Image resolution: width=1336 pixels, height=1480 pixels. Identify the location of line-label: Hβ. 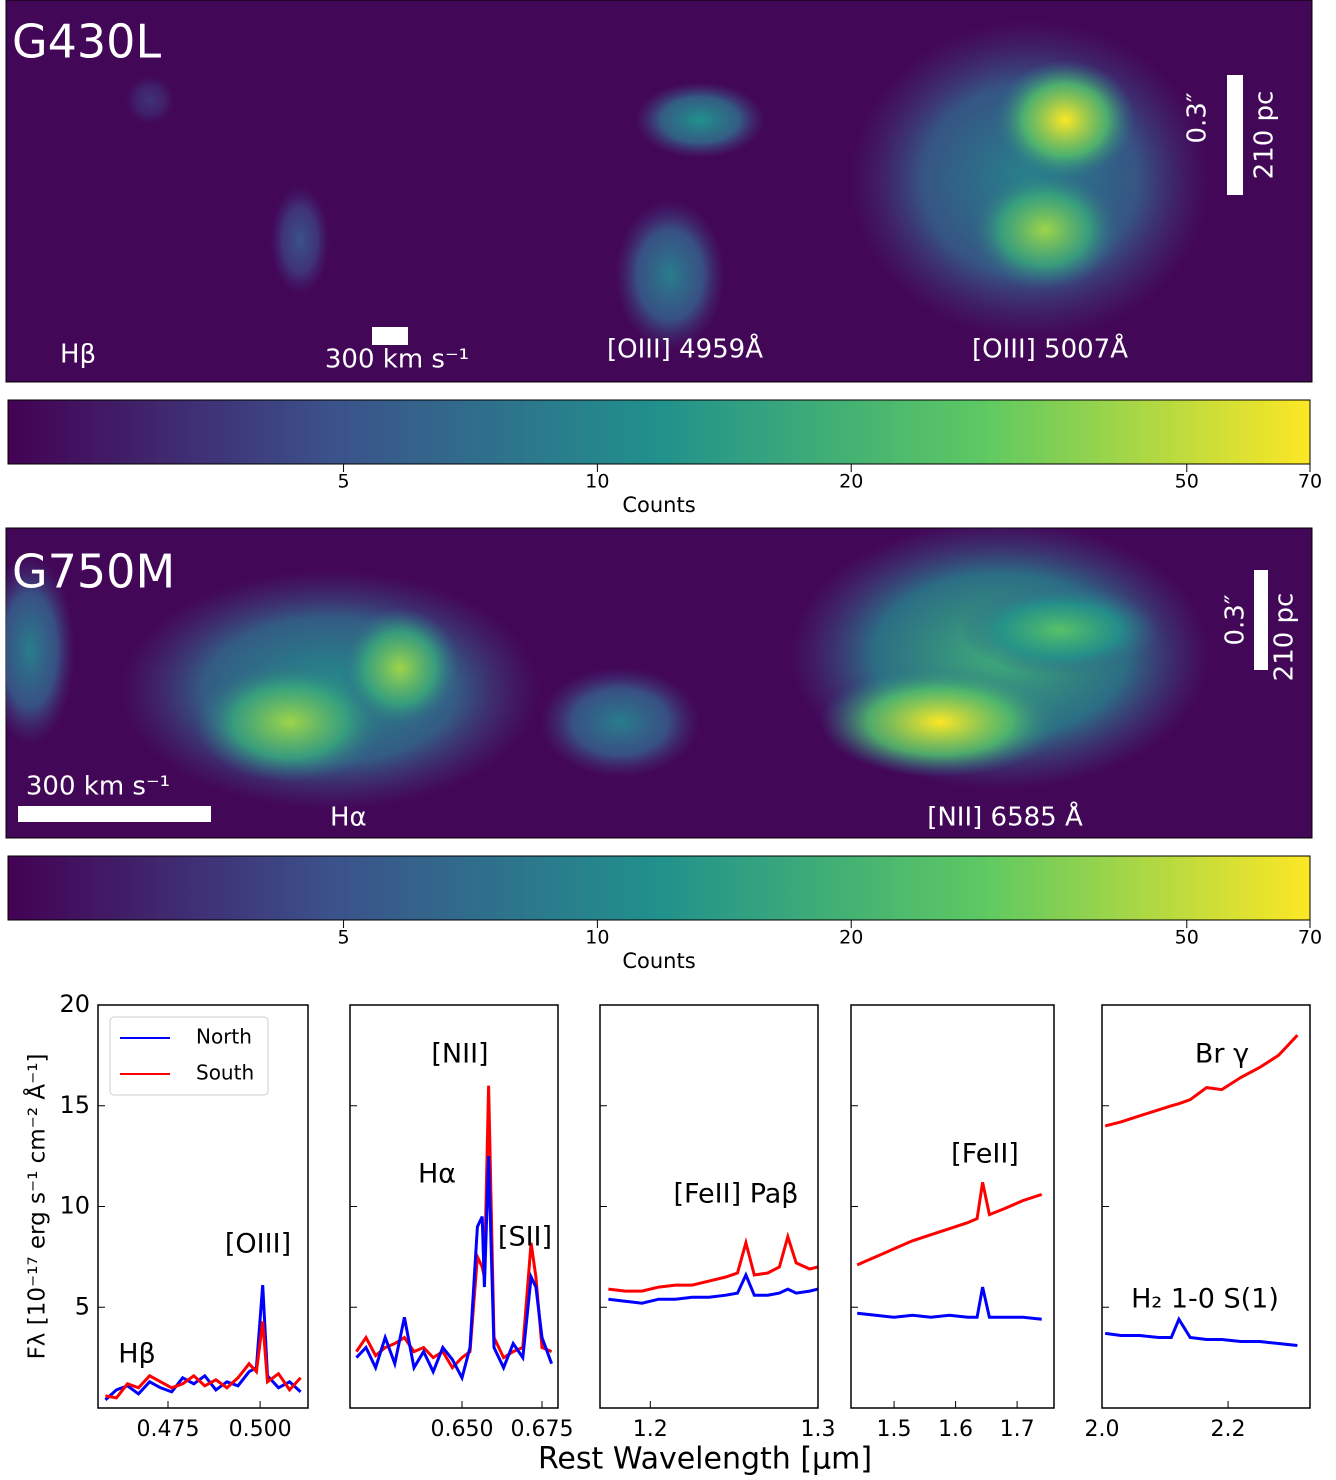
(78, 355).